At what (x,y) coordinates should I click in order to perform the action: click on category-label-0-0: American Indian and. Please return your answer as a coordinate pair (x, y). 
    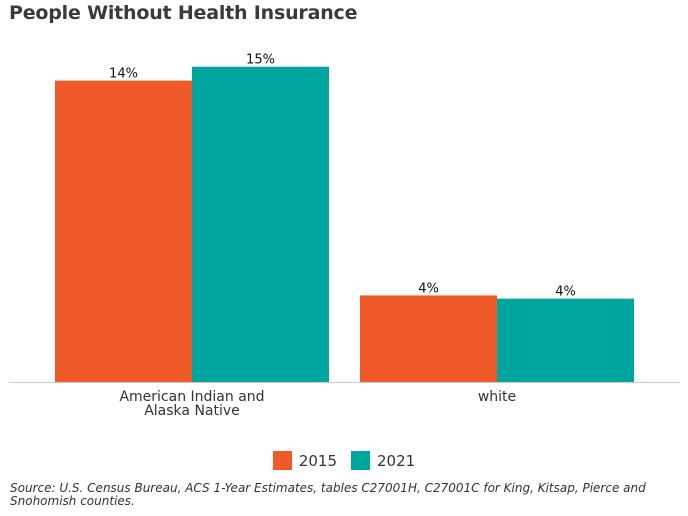
    Looking at the image, I should click on (191, 397).